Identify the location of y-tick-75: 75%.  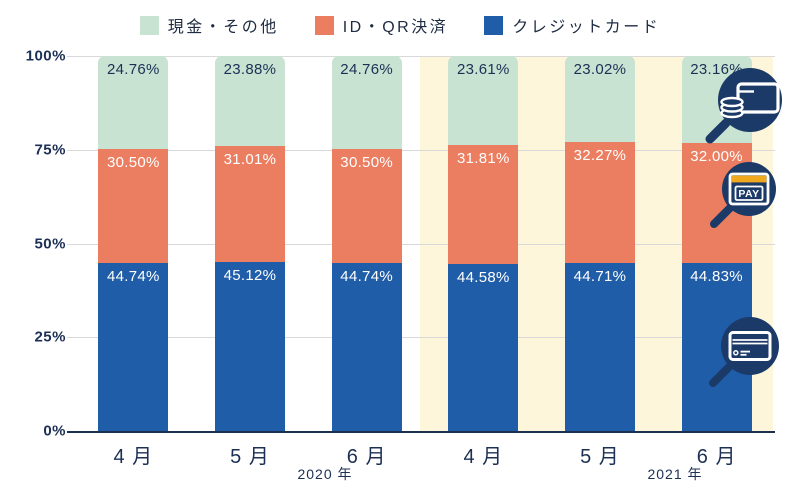
(50, 150).